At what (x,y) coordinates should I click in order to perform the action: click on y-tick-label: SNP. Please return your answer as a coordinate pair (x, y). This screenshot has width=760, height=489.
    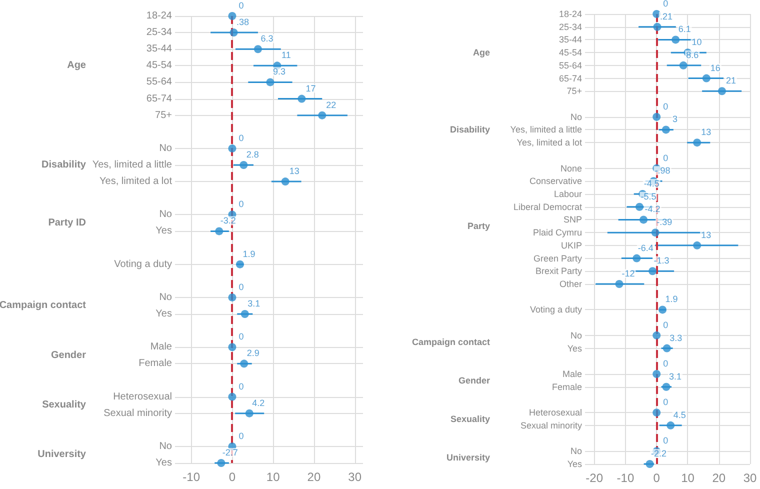
    Looking at the image, I should click on (572, 219).